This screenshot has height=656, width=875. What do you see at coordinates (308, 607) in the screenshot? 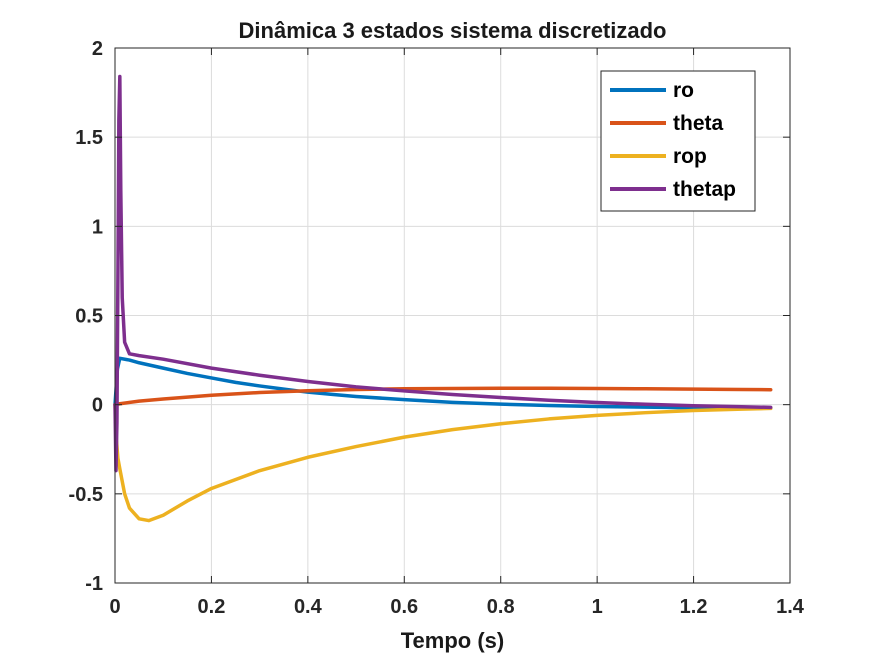
I see `x-tick-label: 0.4` at bounding box center [308, 607].